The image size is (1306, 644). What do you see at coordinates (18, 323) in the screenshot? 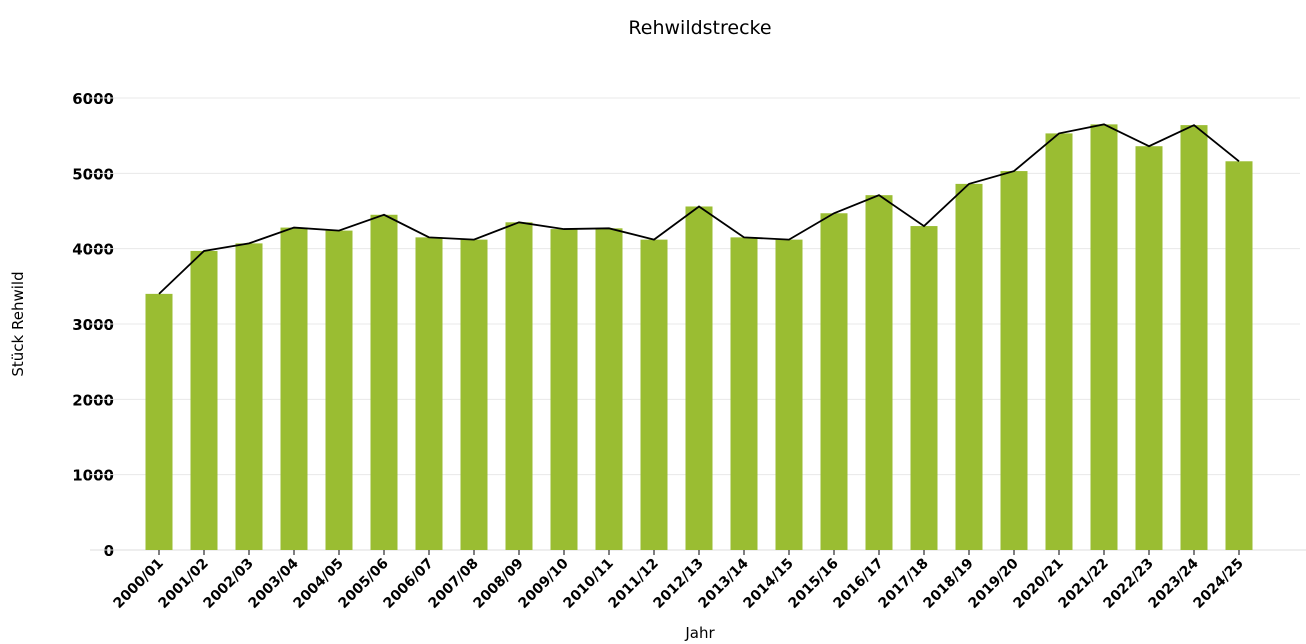
I see `y-axis-label: Stück Rehwild` at bounding box center [18, 323].